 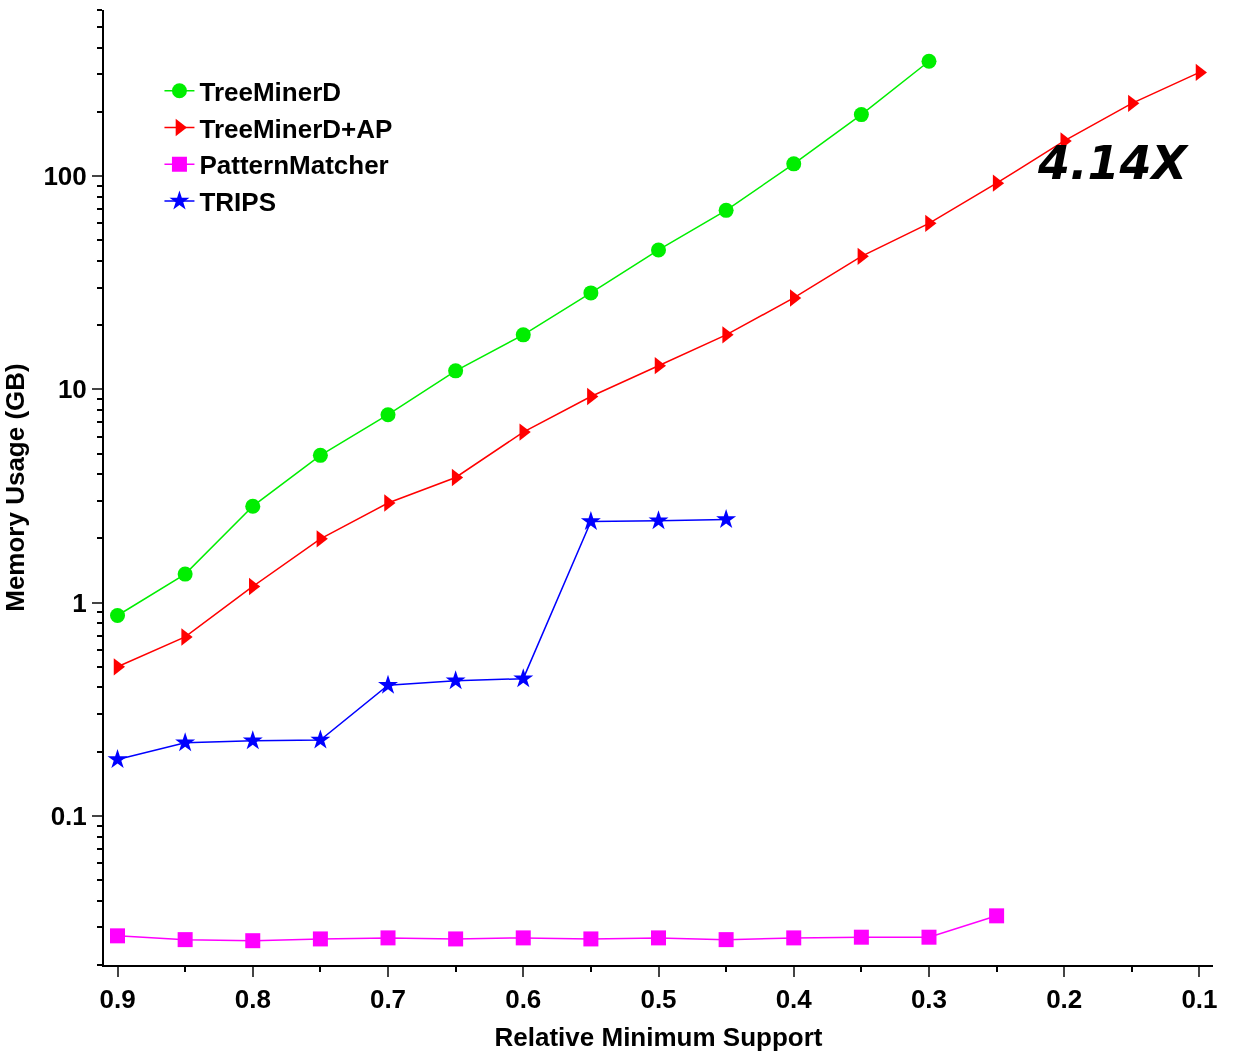 I want to click on x-tick-label: 0.3, so click(x=929, y=999).